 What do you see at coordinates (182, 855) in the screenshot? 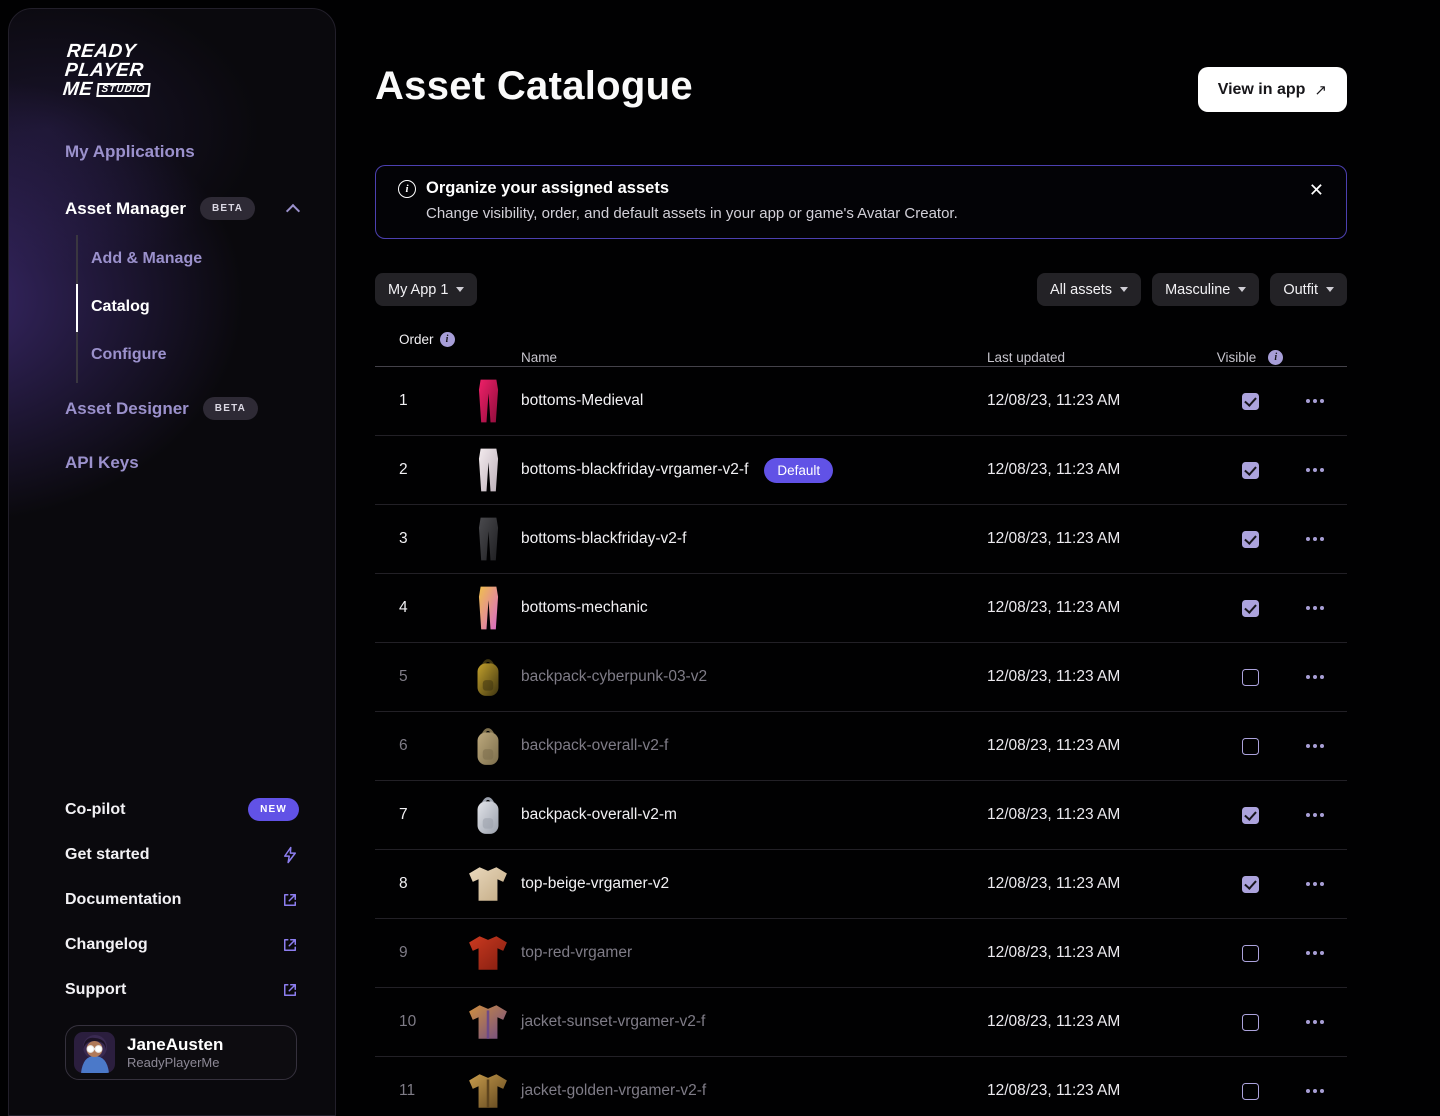
I see `sidebar-item-get-started: Get started` at bounding box center [182, 855].